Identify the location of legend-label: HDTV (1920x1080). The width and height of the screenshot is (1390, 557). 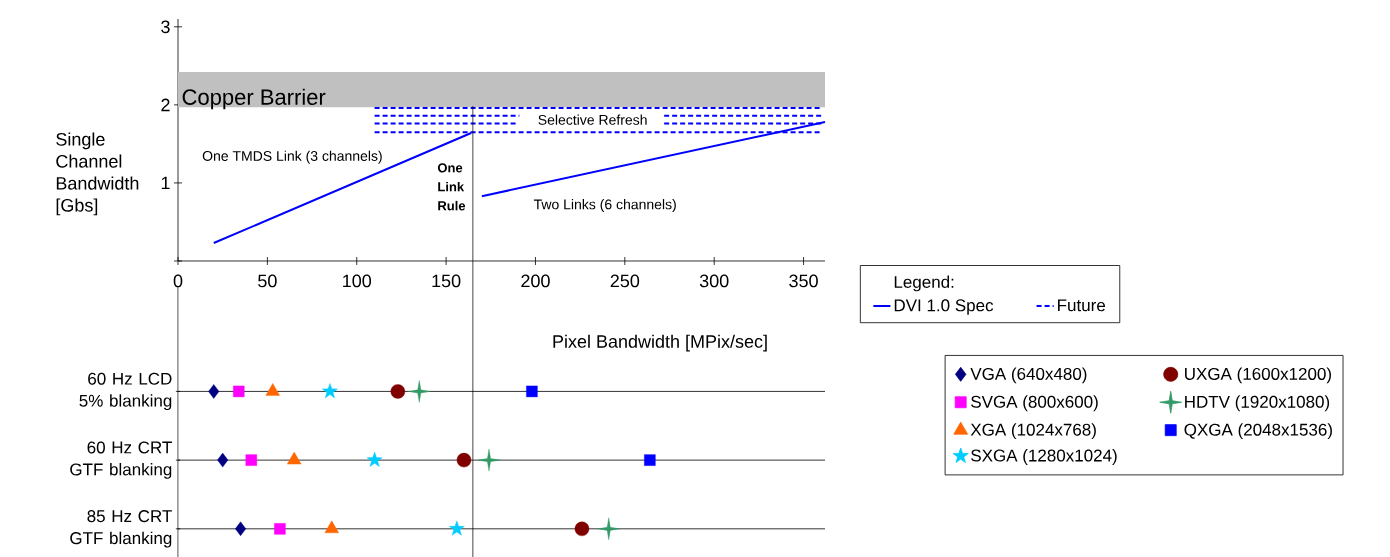
(1257, 403).